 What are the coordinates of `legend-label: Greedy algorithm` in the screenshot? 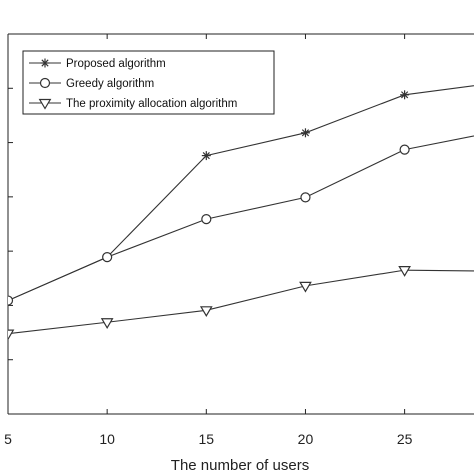 It's located at (110, 84).